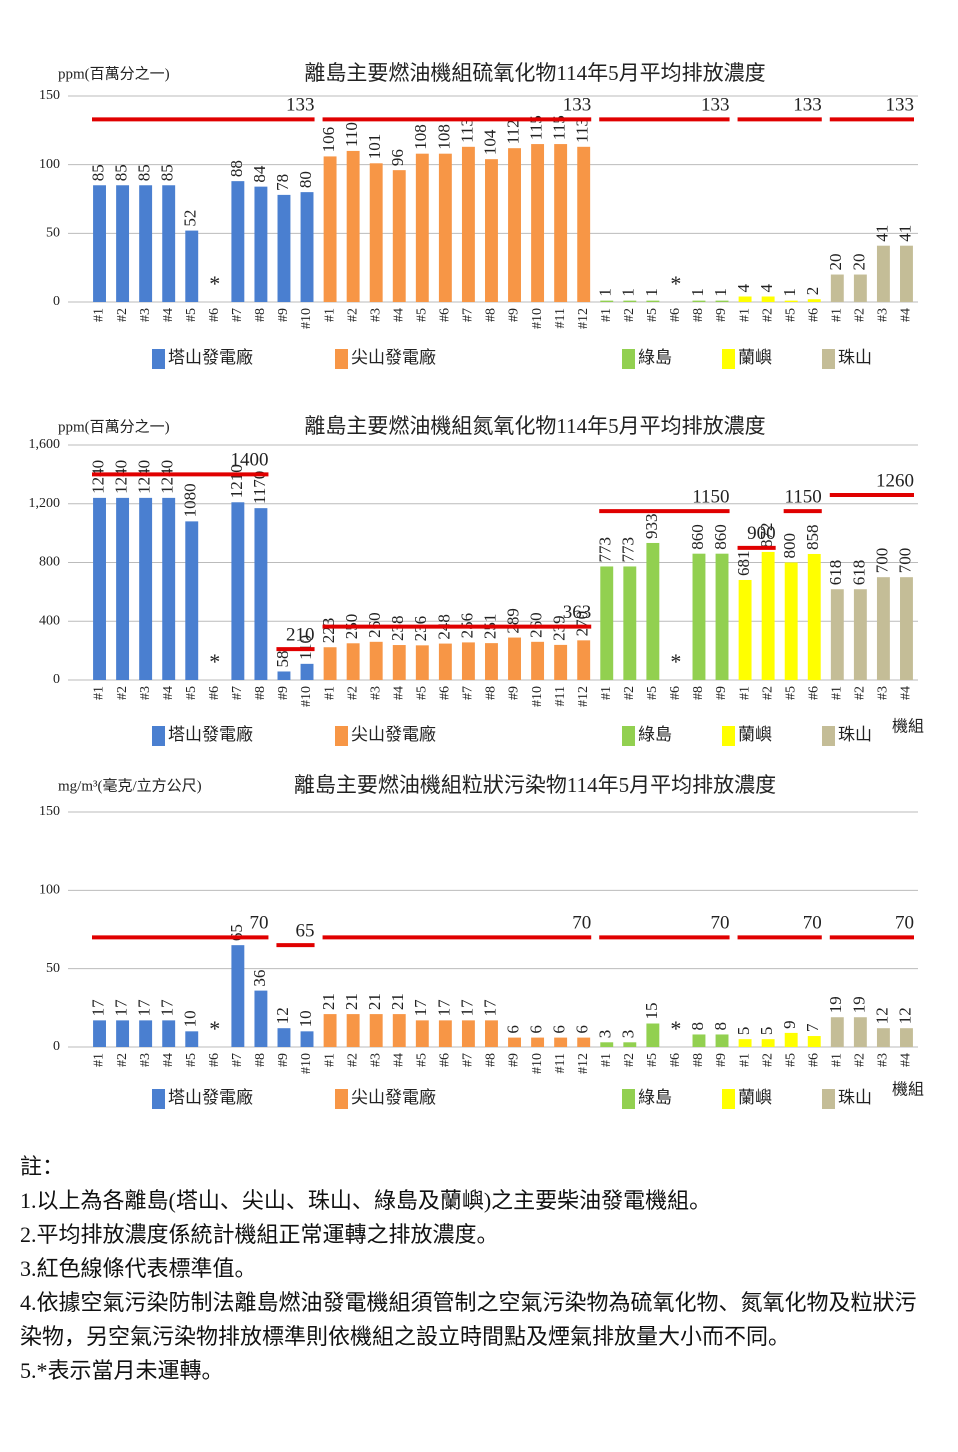 This screenshot has width=958, height=1452. I want to click on limit-label: 363, so click(577, 612).